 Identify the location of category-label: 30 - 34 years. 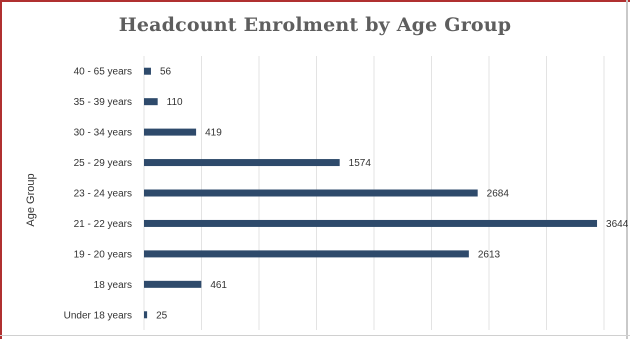
(103, 133).